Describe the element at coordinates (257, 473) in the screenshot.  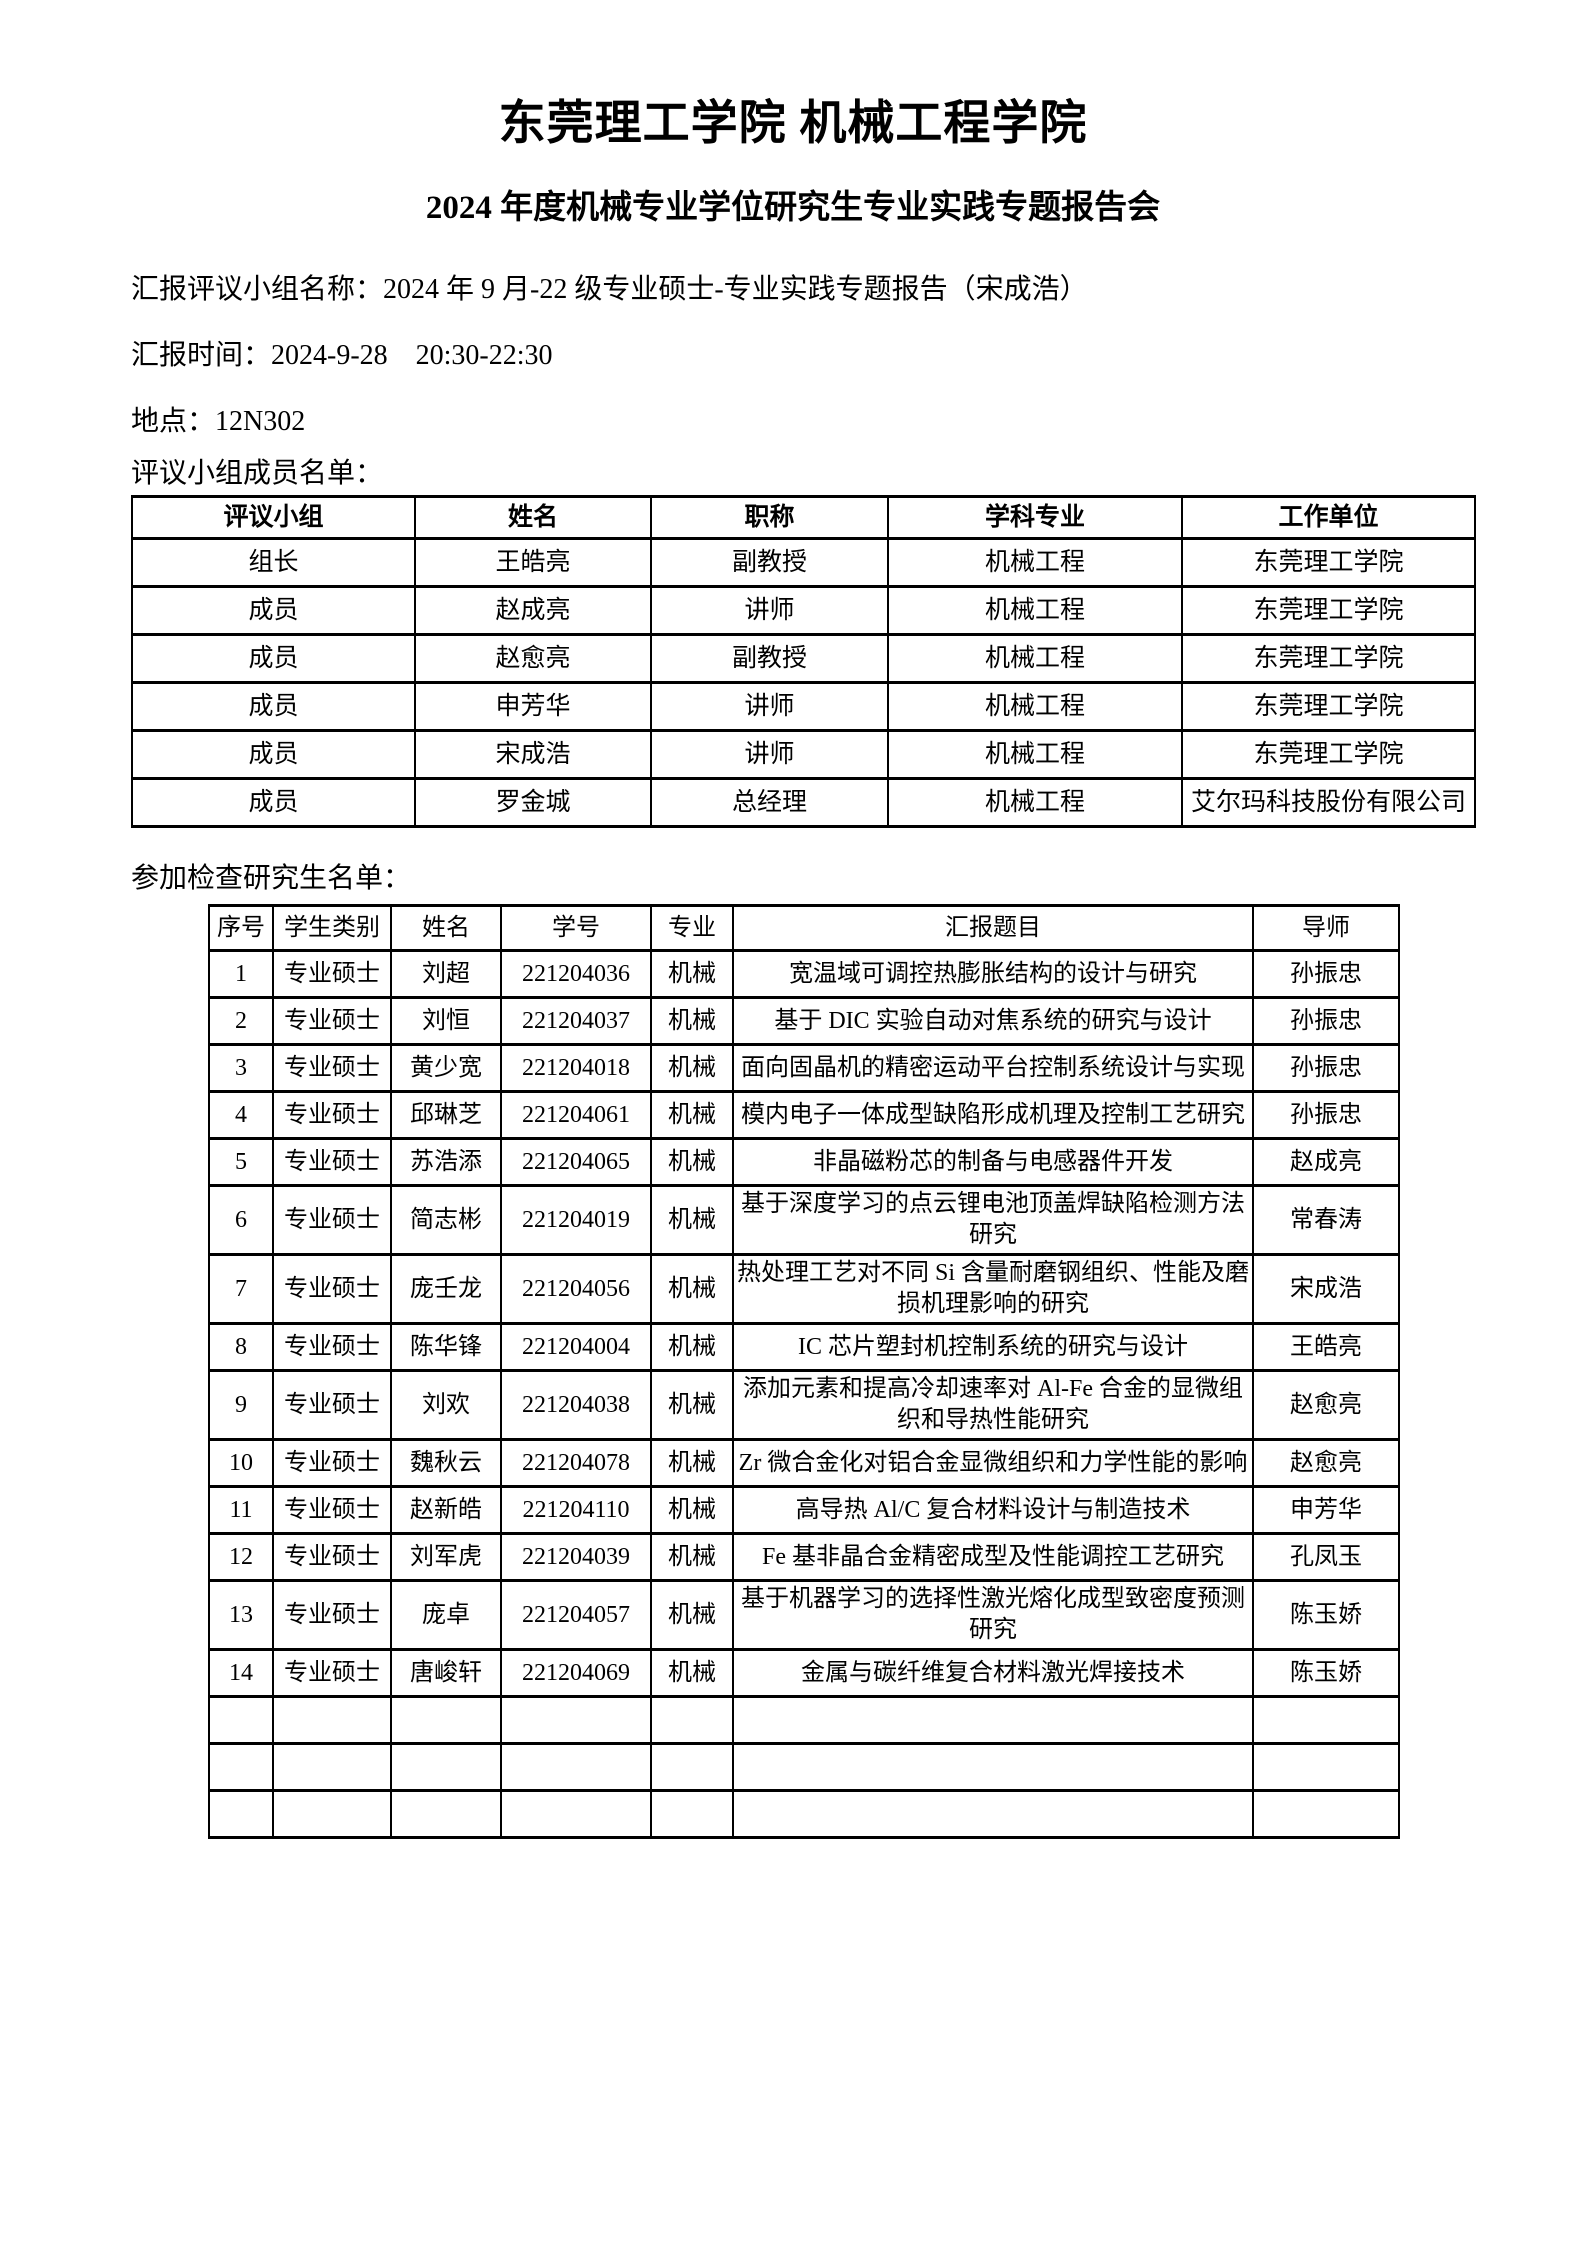
I see `committee-list-label: 评议小组成员名单：` at that location.